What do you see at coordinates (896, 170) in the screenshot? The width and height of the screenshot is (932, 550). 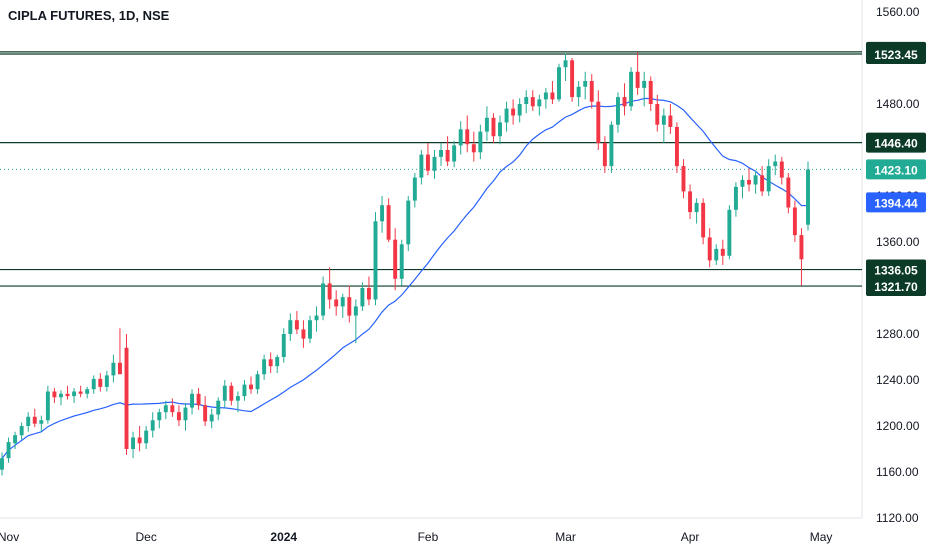 I see `last-price-label: 1423.10` at bounding box center [896, 170].